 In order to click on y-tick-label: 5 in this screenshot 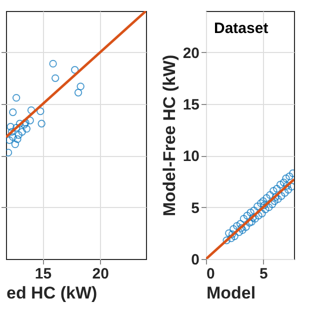, I will do `click(195, 208)`.